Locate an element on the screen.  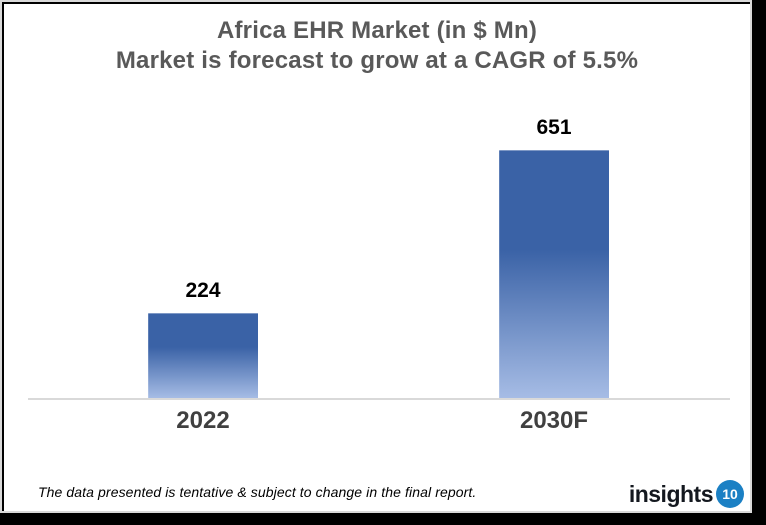
bar-group-2022: 224 is located at coordinates (203, 338).